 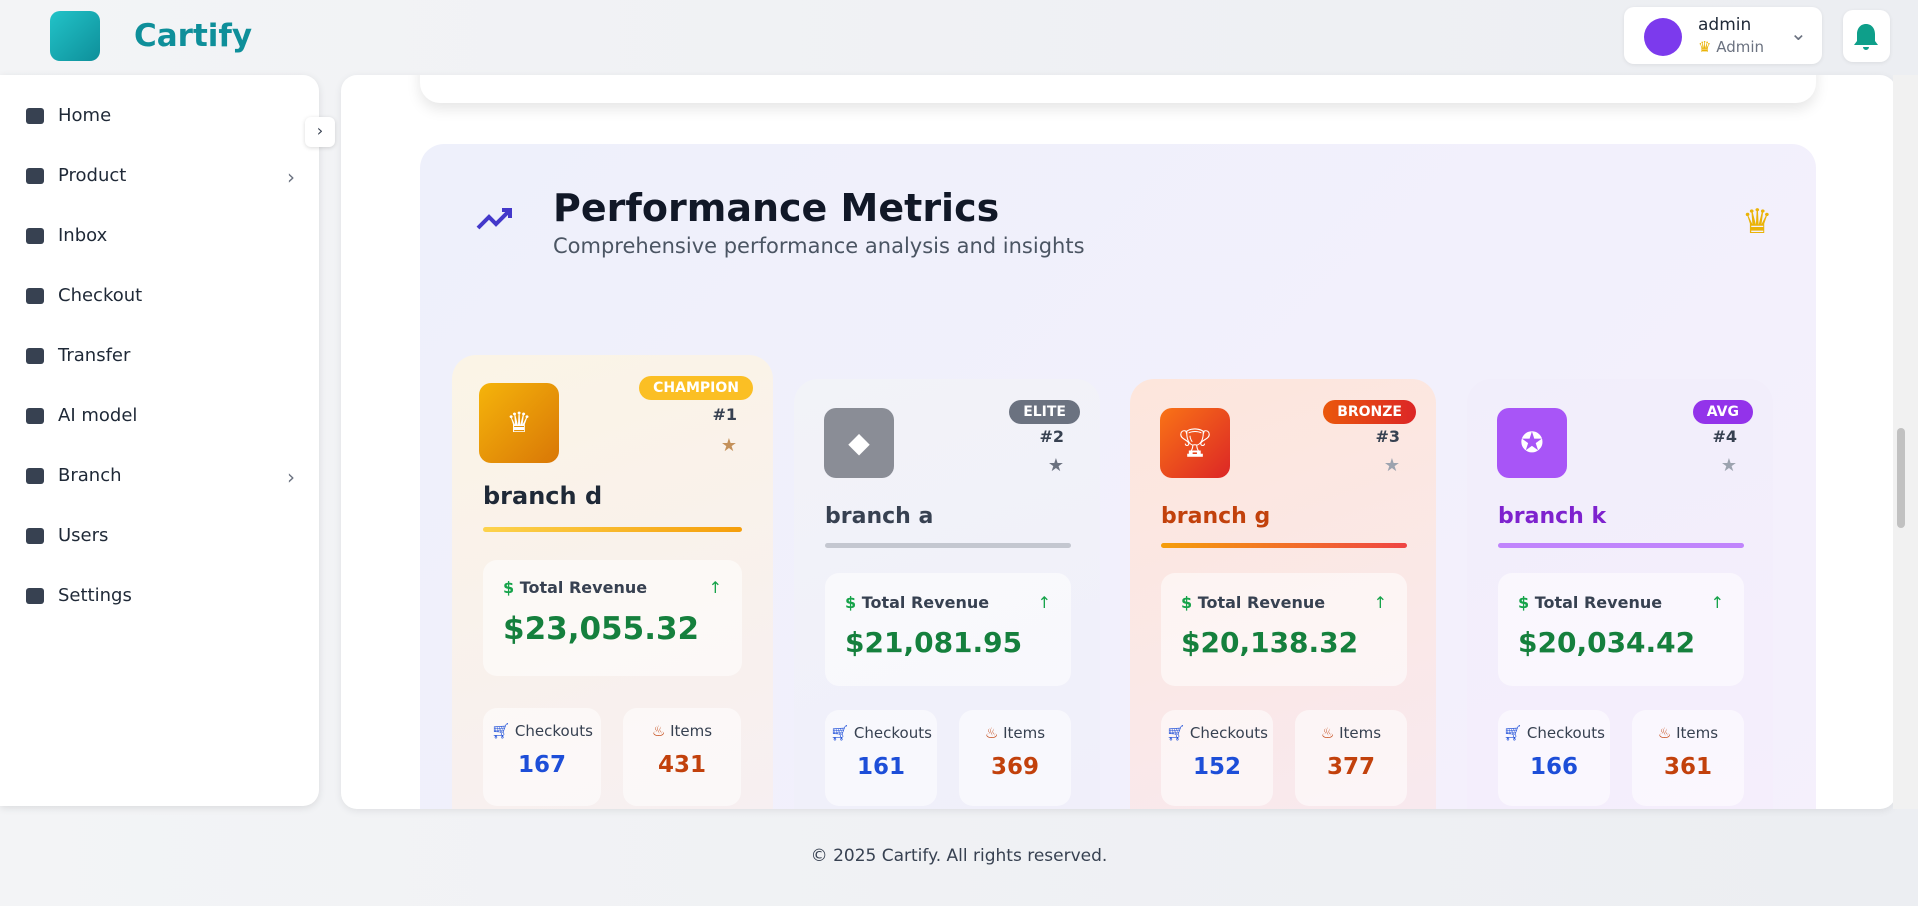 I want to click on role-text: Admin, so click(x=1740, y=47).